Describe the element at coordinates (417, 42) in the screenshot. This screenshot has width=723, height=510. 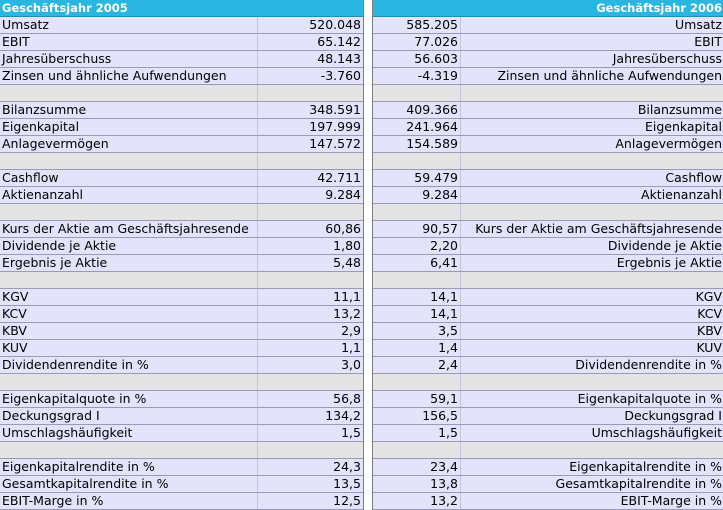
I see `value-2006-cell: 77.026` at that location.